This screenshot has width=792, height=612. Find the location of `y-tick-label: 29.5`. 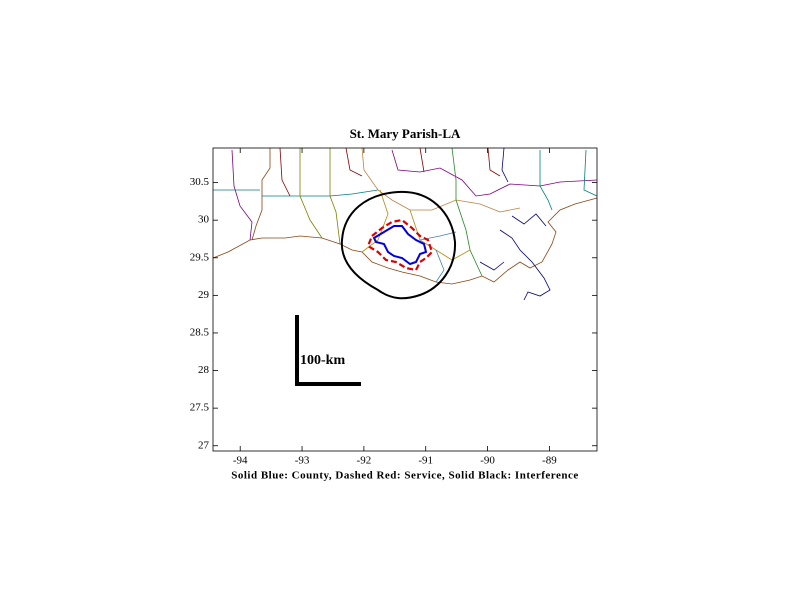

y-tick-label: 29.5 is located at coordinates (200, 257).